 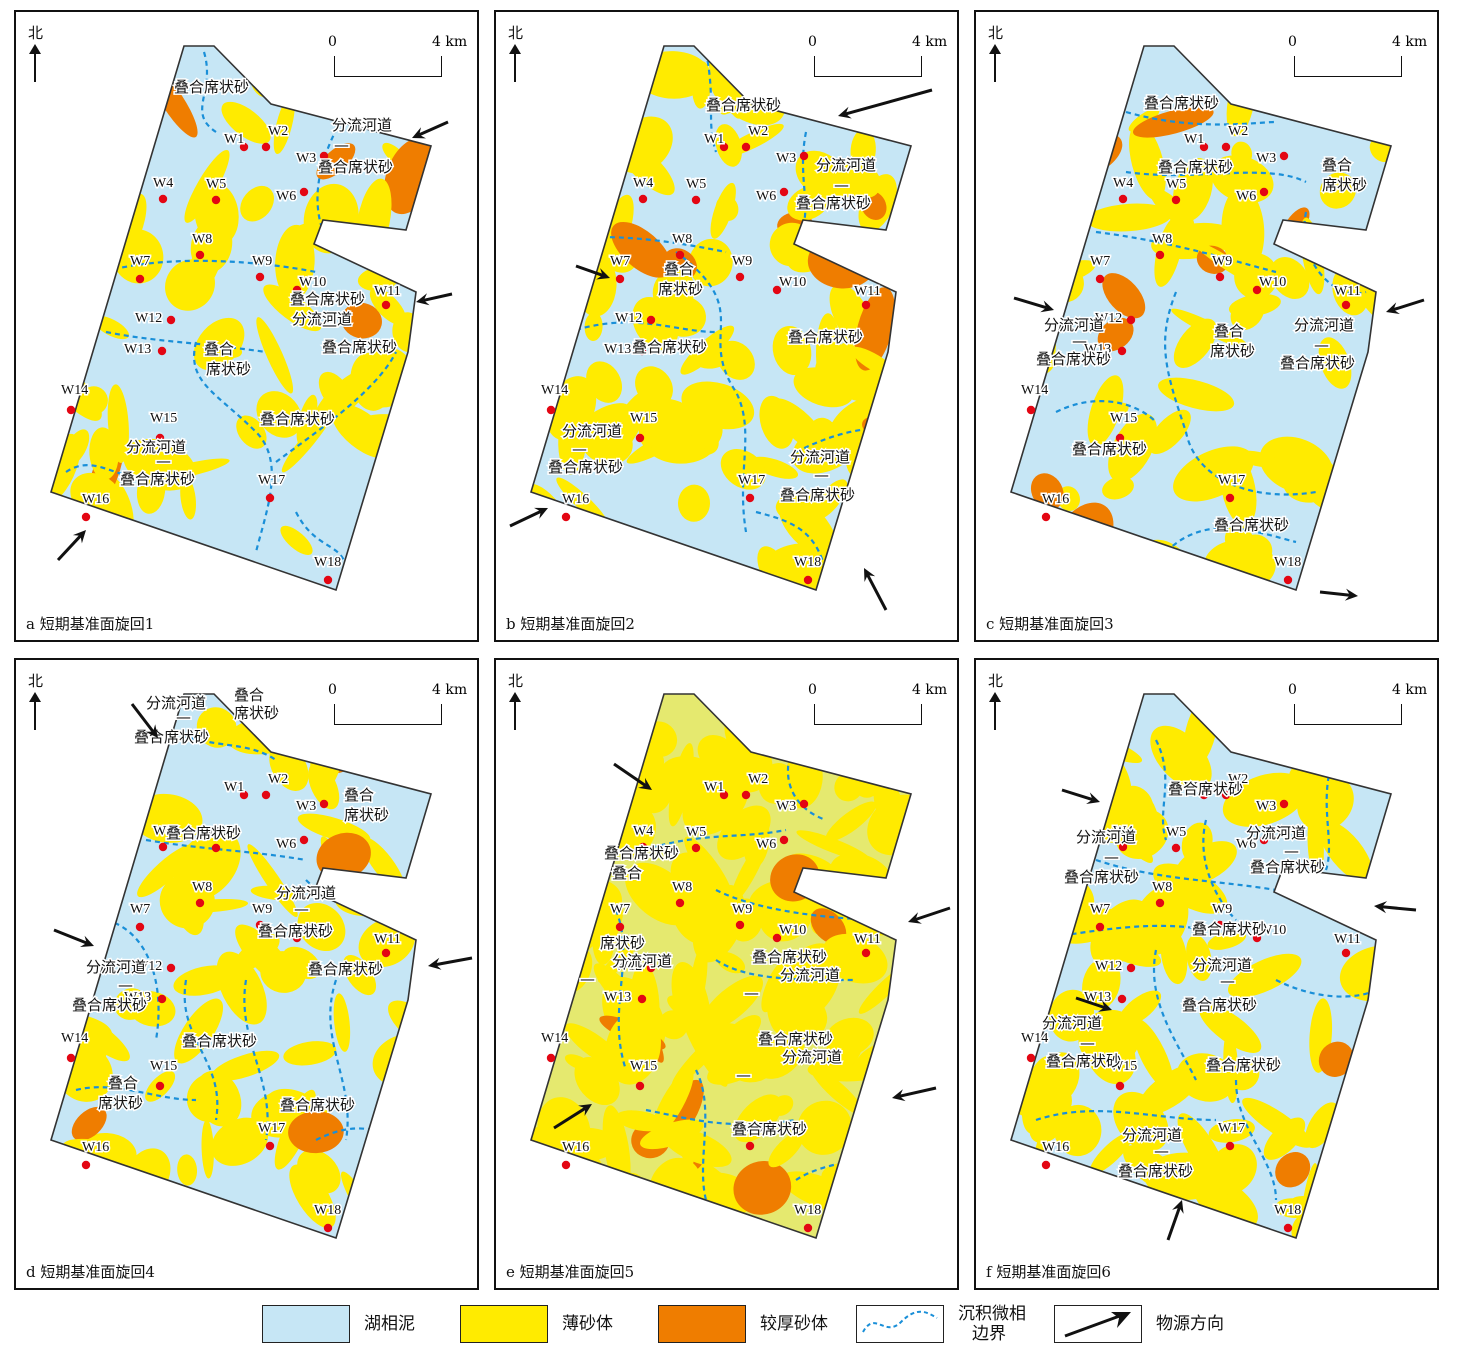 What do you see at coordinates (628, 966) in the screenshot?
I see `well-label: W12` at bounding box center [628, 966].